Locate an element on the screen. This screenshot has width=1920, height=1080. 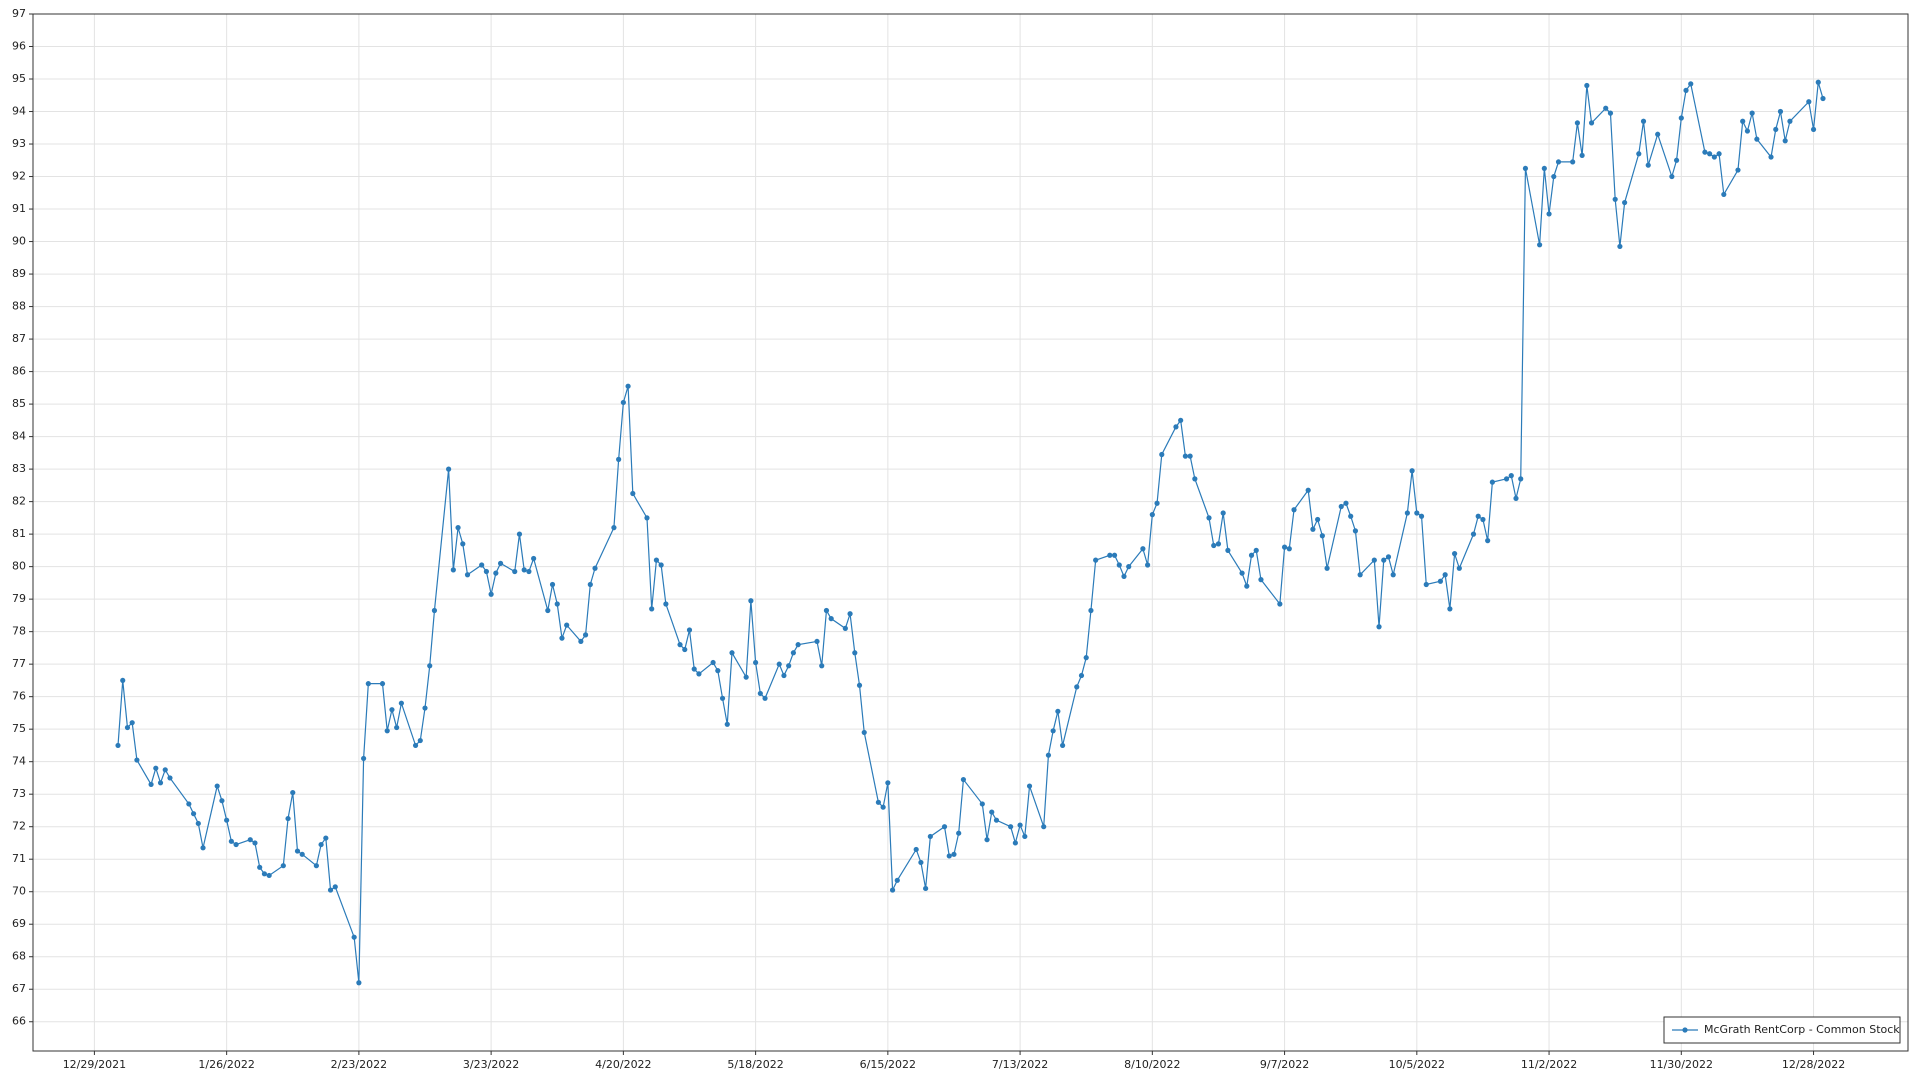
y-tick-label: 97 is located at coordinates (19, 13).